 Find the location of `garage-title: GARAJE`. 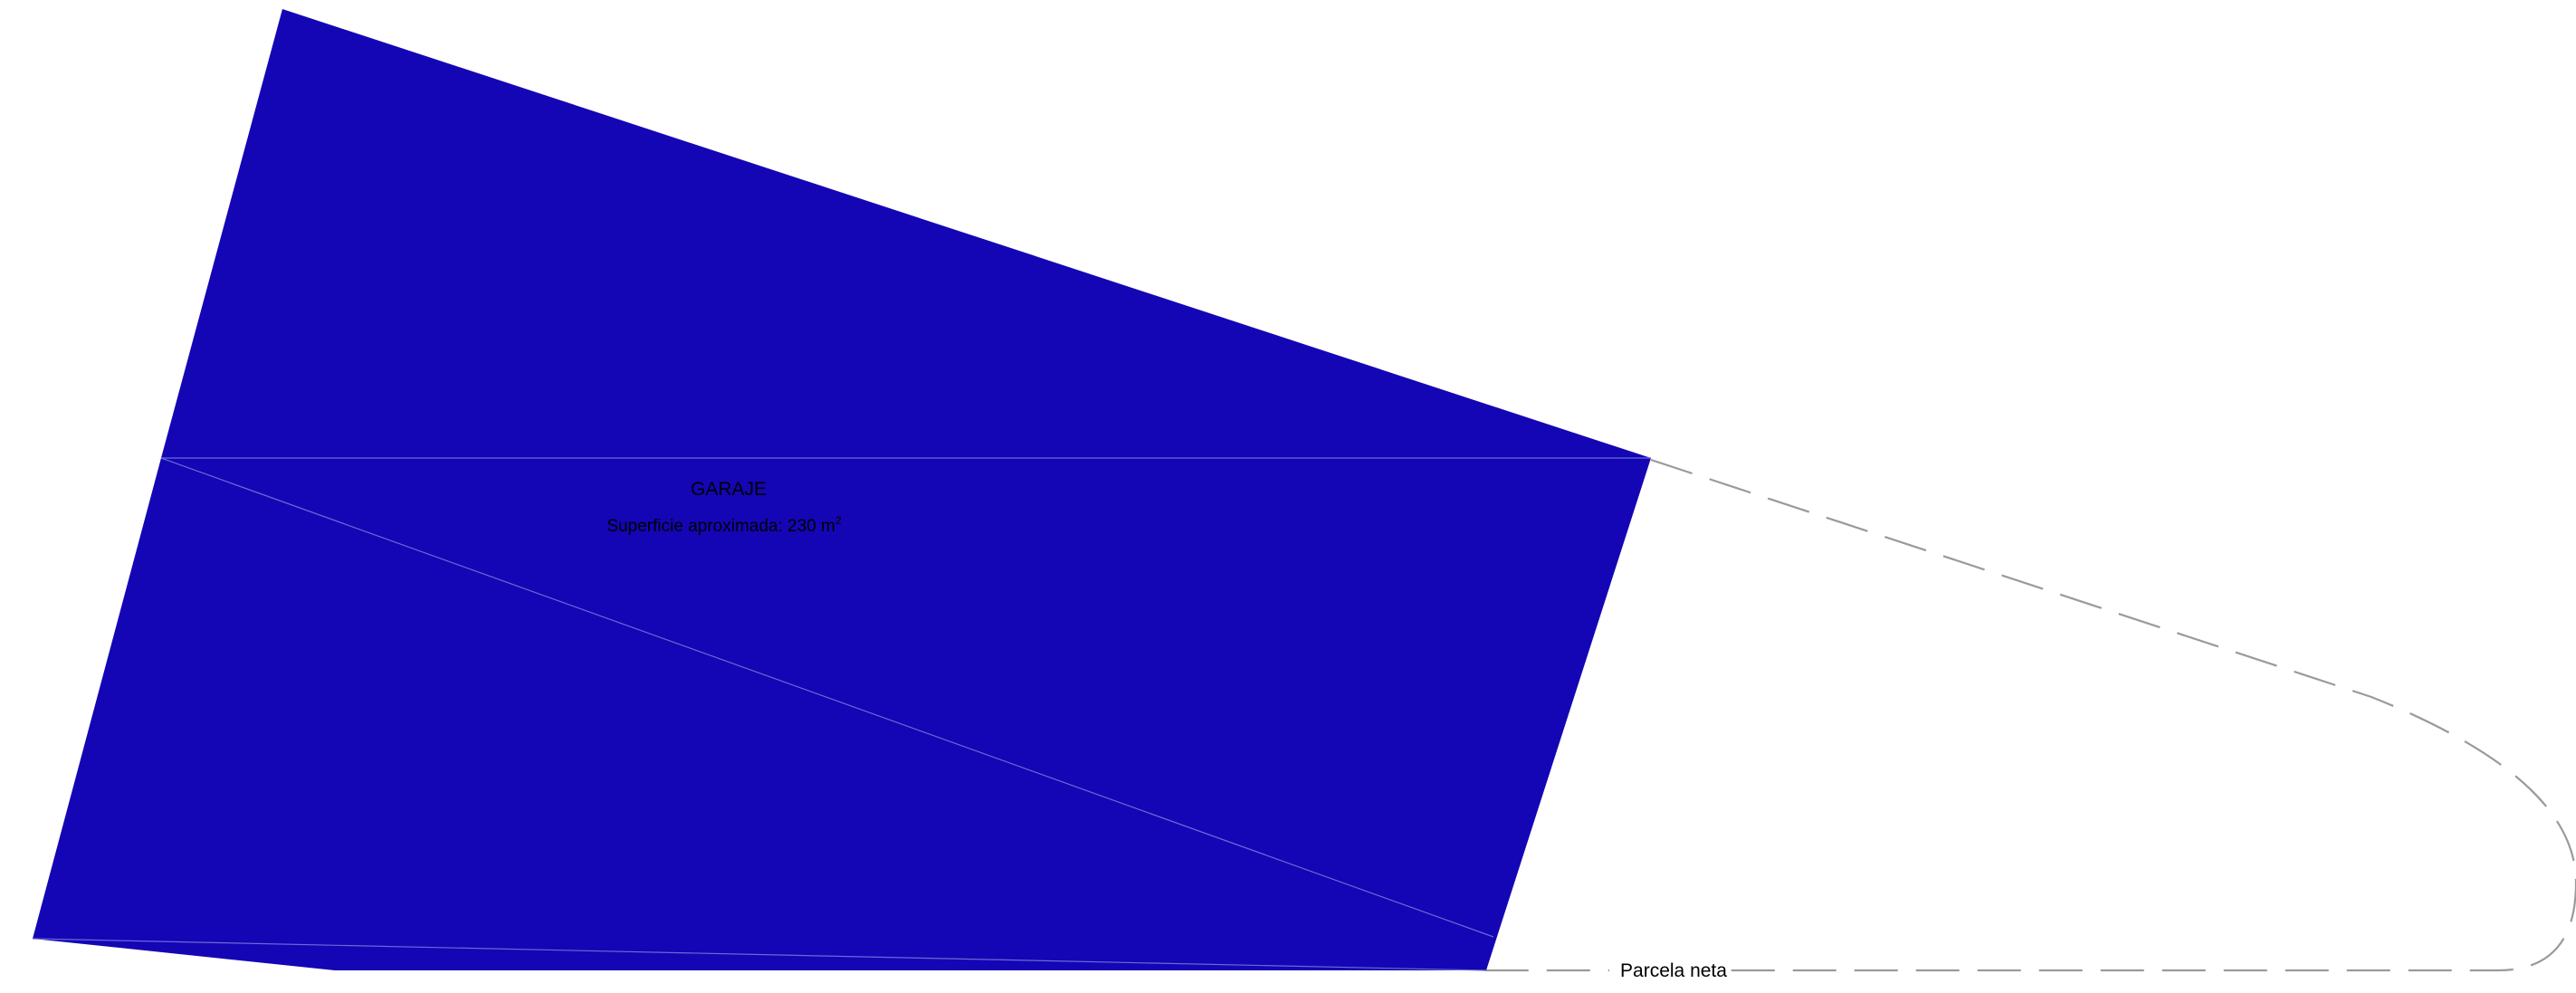

garage-title: GARAJE is located at coordinates (729, 490).